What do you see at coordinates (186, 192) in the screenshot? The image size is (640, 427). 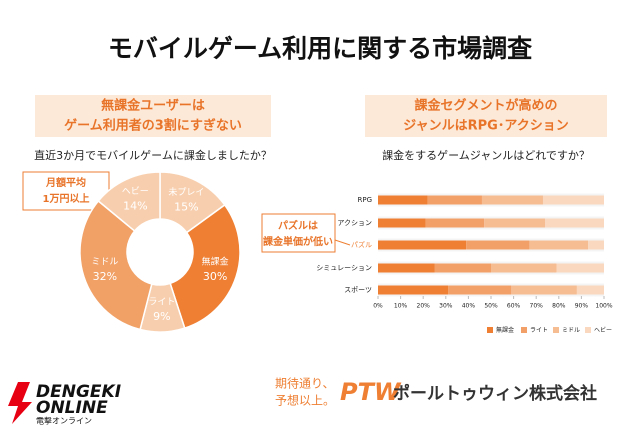 I see `slice-label: 未プレイ` at bounding box center [186, 192].